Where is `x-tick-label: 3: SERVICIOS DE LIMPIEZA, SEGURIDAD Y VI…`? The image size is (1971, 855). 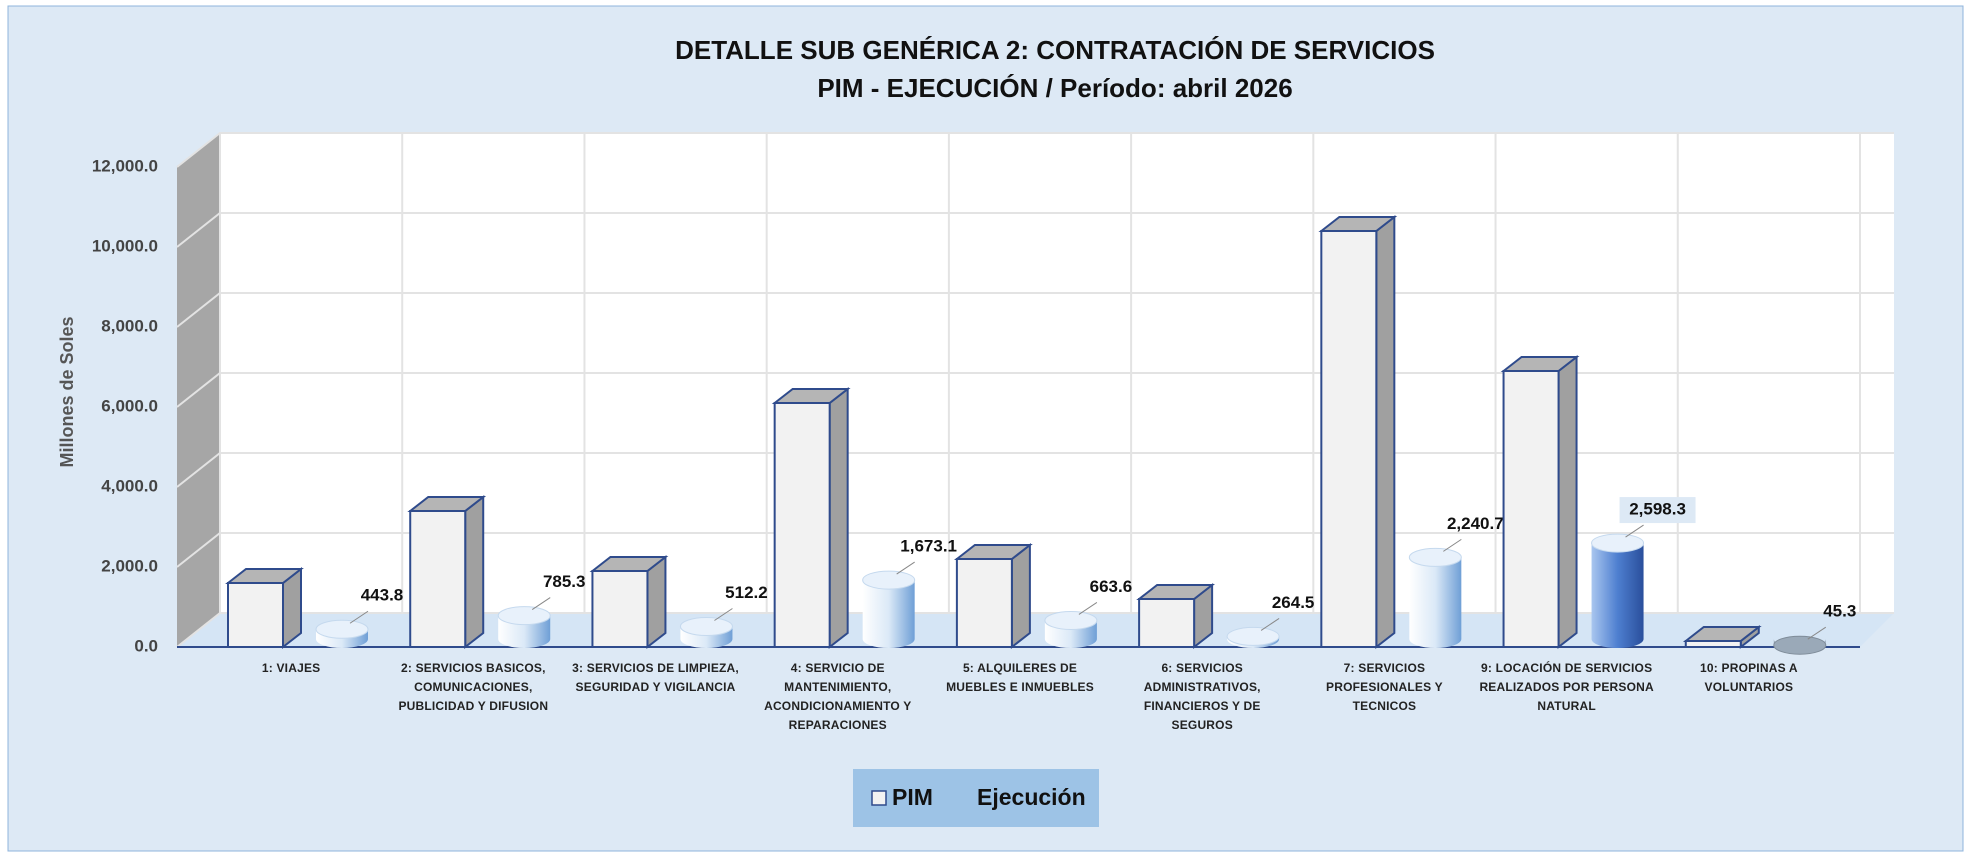
x-tick-label: 3: SERVICIOS DE LIMPIEZA, SEGURIDAD Y VI… is located at coordinates (655, 677).